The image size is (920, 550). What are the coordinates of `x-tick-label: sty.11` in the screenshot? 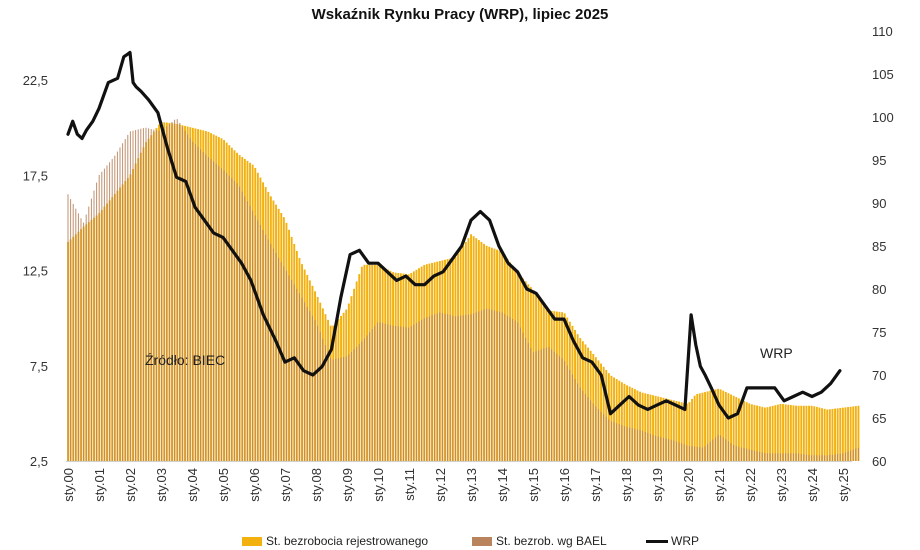 It's located at (409, 484).